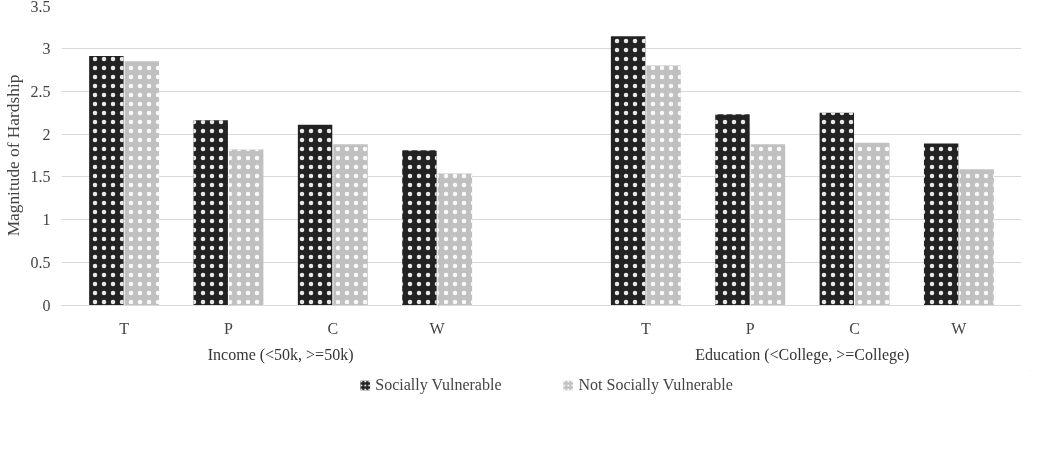 Image resolution: width=1055 pixels, height=464 pixels. What do you see at coordinates (40, 263) in the screenshot?
I see `y-tick-label: 0.5` at bounding box center [40, 263].